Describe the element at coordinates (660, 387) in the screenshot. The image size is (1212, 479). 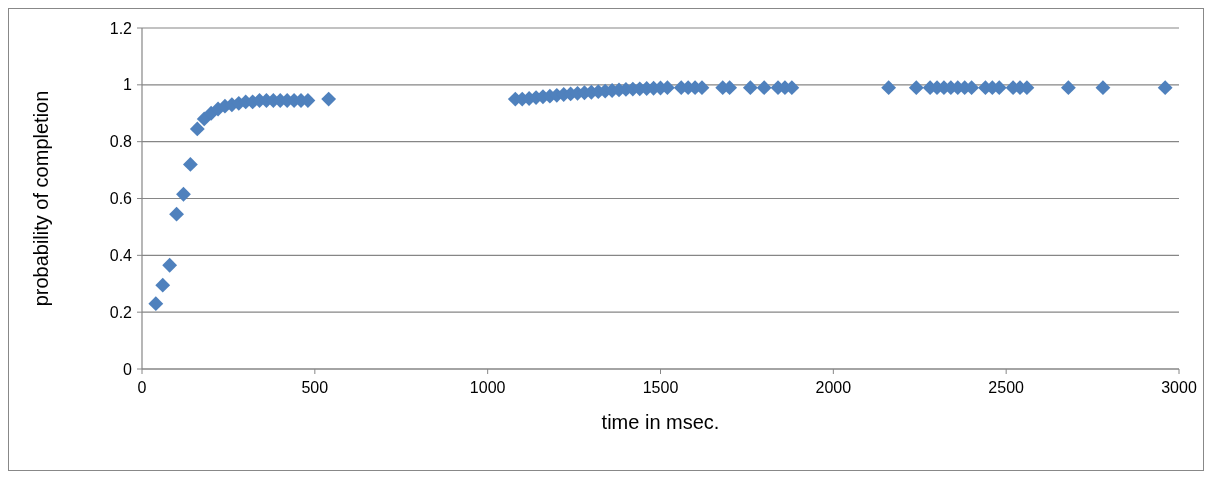
I see `x-tick-label: 1500` at that location.